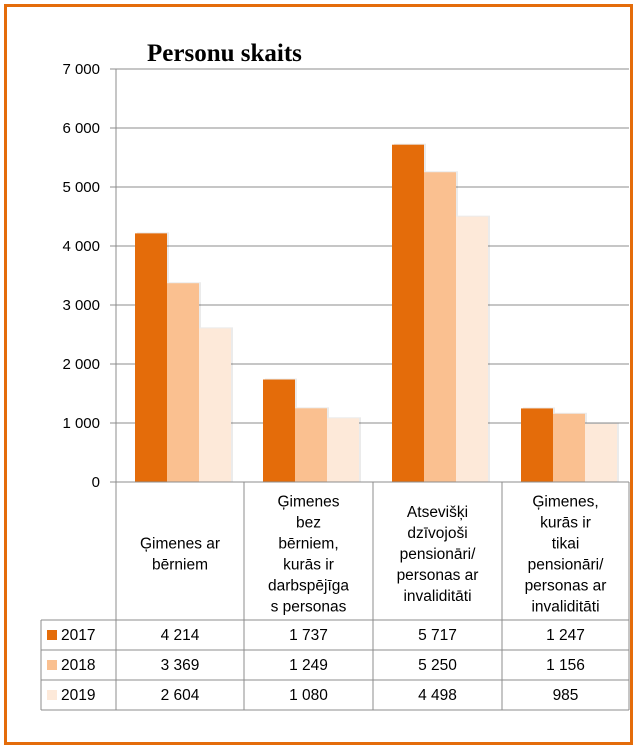 This screenshot has width=642, height=753. What do you see at coordinates (81, 305) in the screenshot?
I see `y-tick-label: 3 000` at bounding box center [81, 305].